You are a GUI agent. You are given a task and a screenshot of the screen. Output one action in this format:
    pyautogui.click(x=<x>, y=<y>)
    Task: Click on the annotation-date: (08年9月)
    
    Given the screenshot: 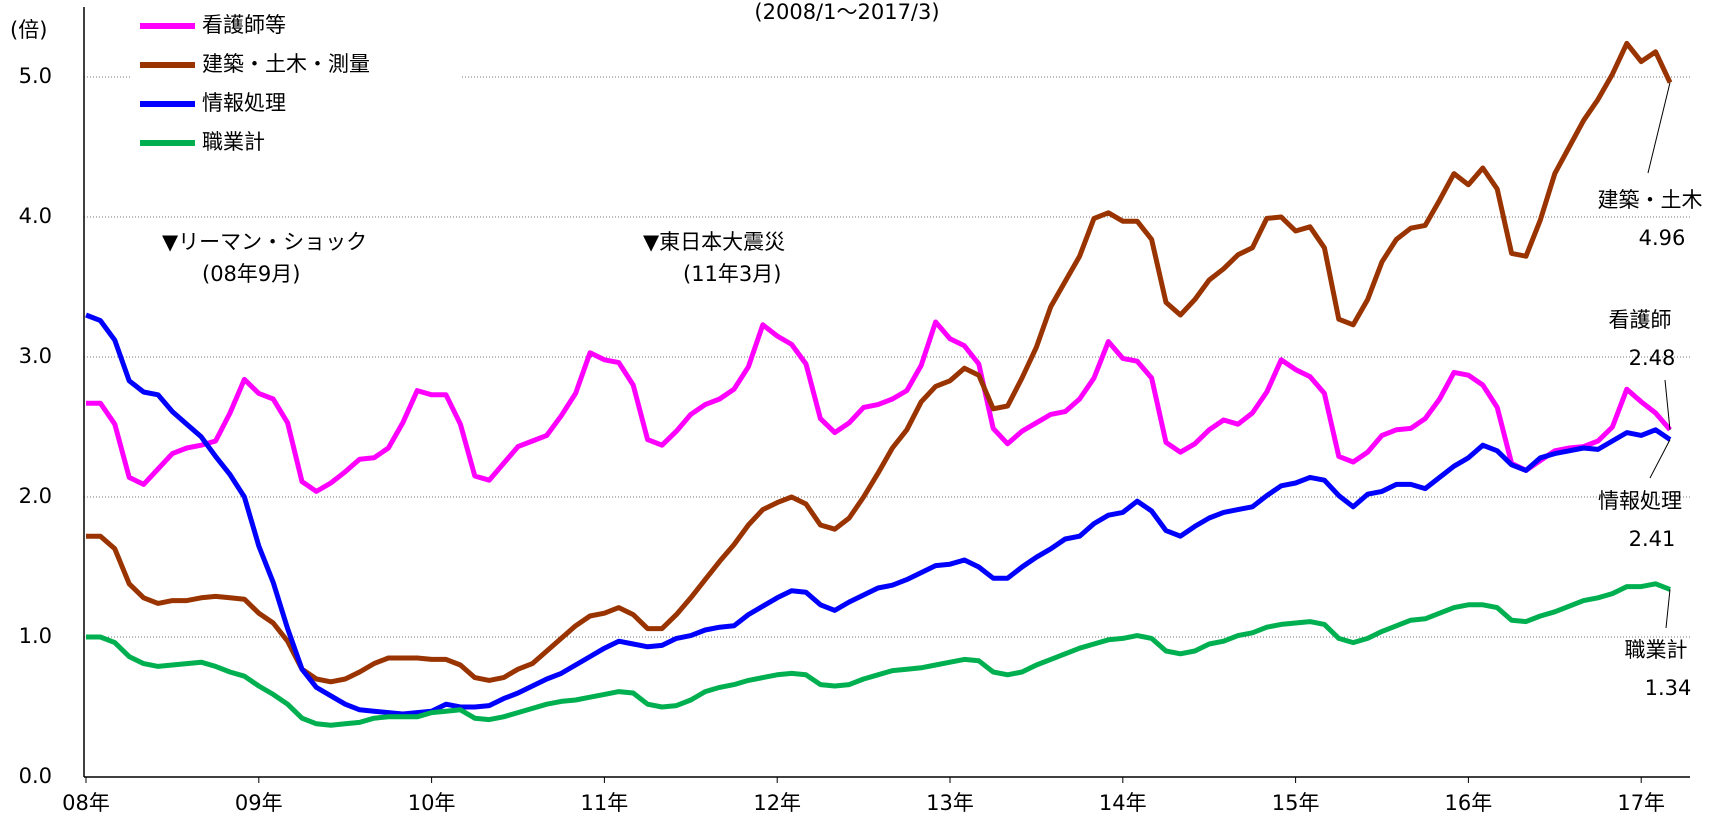 What is the action you would take?
    pyautogui.click(x=251, y=274)
    